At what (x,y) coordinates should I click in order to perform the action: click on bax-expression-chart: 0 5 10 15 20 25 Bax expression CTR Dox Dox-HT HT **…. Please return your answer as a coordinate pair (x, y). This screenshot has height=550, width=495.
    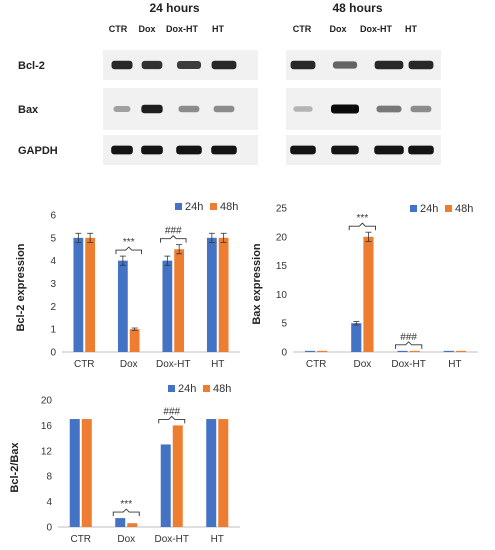
    Looking at the image, I should click on (364, 286).